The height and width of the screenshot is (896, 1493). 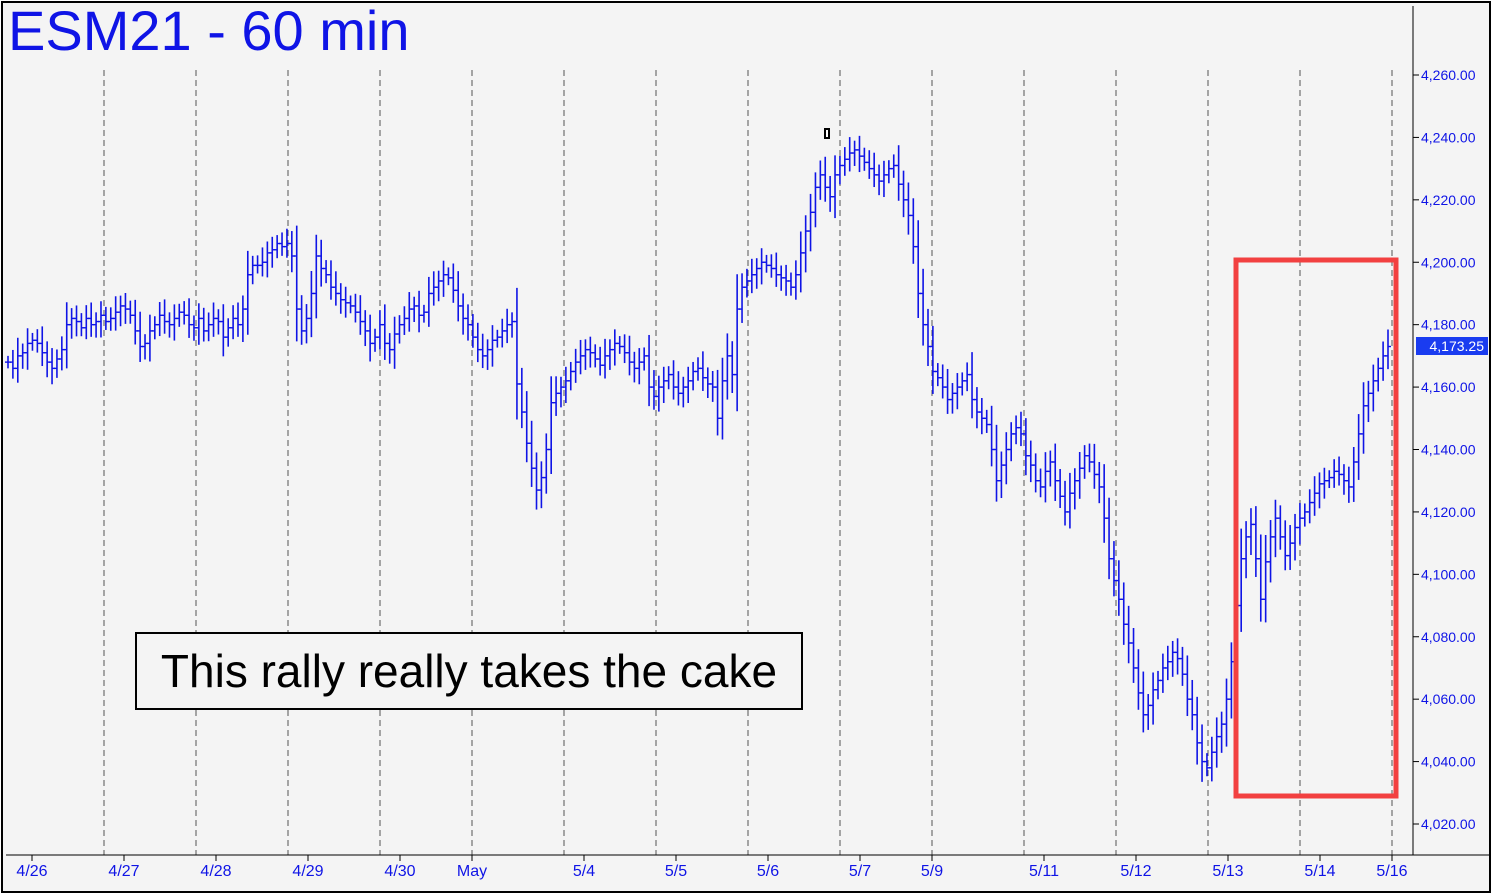 What do you see at coordinates (860, 871) in the screenshot?
I see `x-tick-label: 5/7` at bounding box center [860, 871].